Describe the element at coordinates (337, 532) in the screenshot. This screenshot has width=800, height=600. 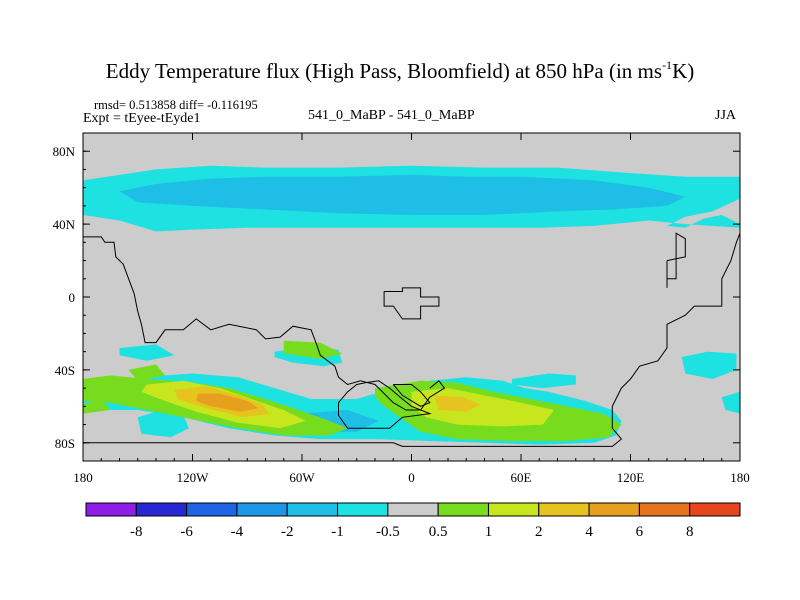
I see `colorbar-label: -1` at that location.